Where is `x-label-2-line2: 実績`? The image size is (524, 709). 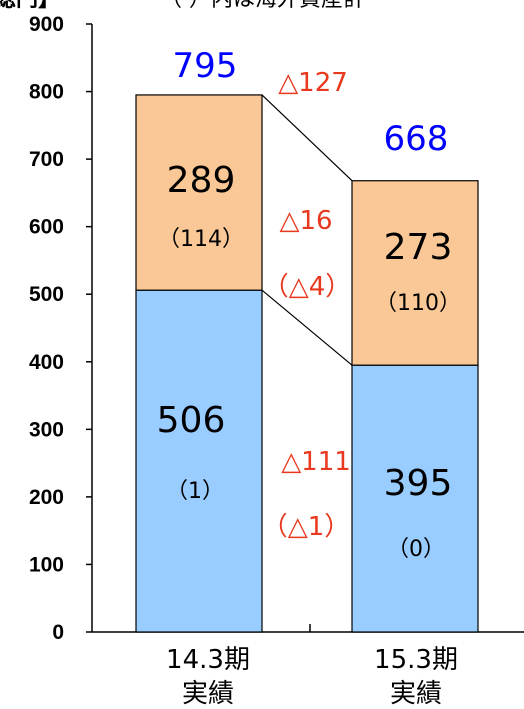 x-label-2-line2: 実績 is located at coordinates (416, 694).